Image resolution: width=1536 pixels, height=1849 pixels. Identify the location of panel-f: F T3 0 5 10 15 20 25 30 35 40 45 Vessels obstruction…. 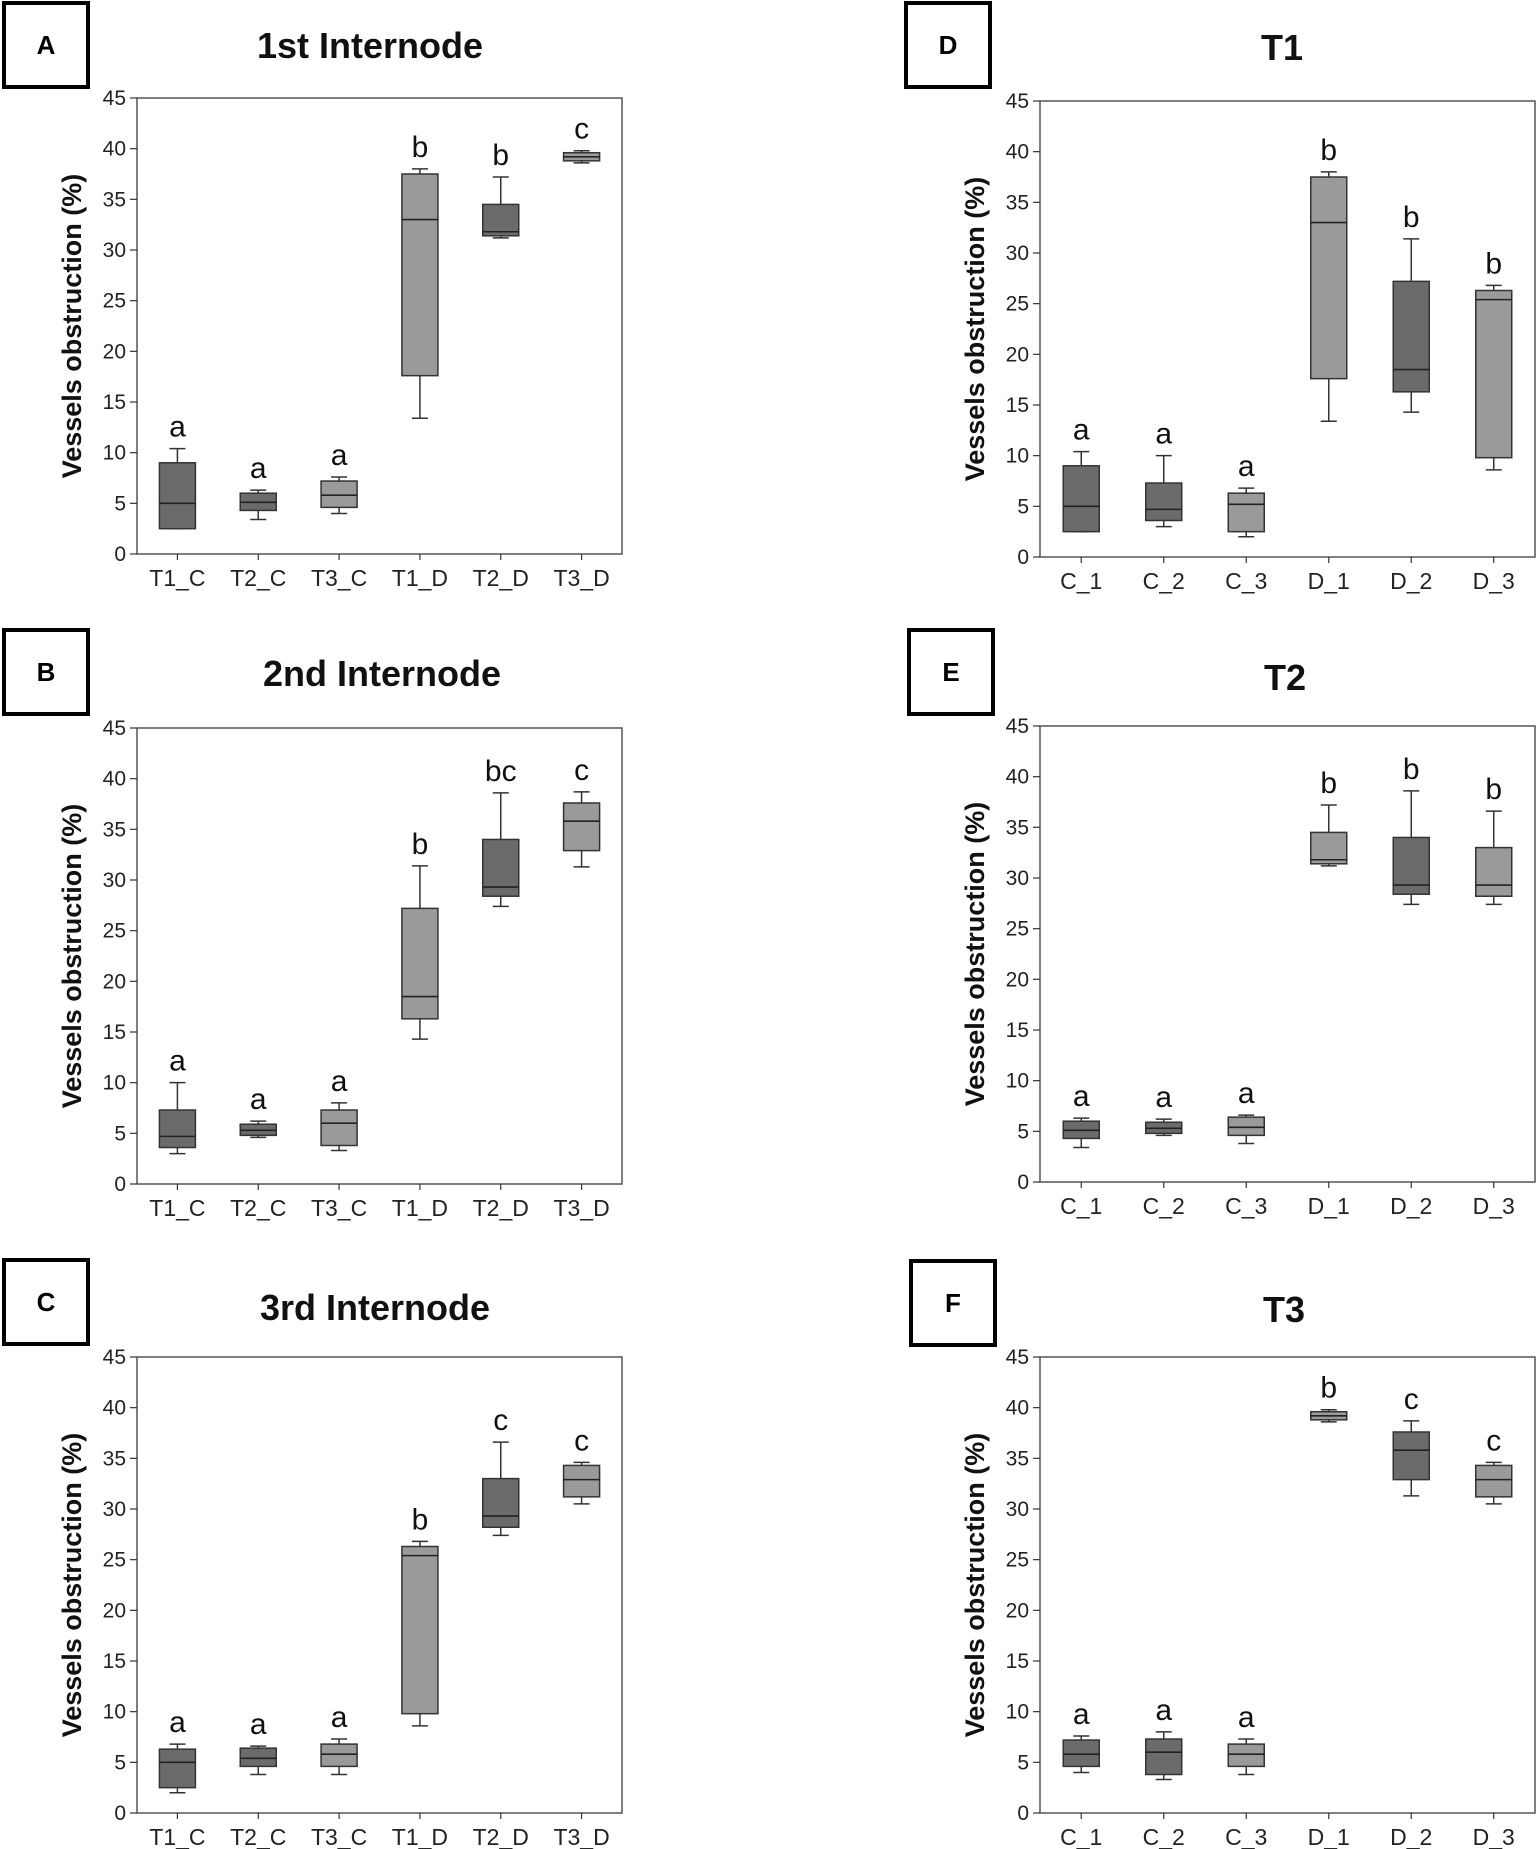
(1222, 1554).